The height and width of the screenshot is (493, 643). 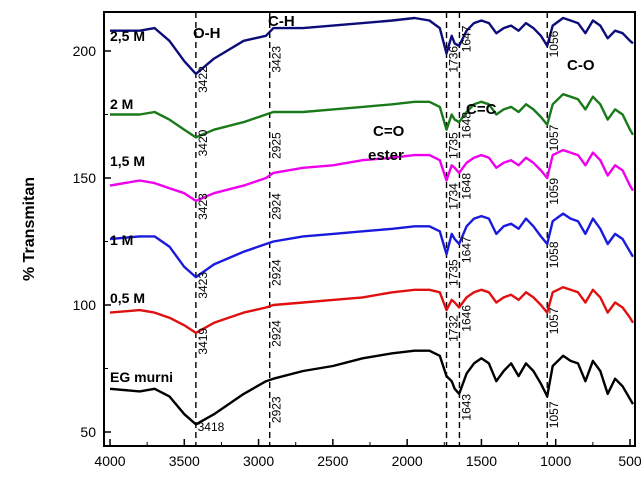 I want to click on peak-label: 1056, so click(x=554, y=43).